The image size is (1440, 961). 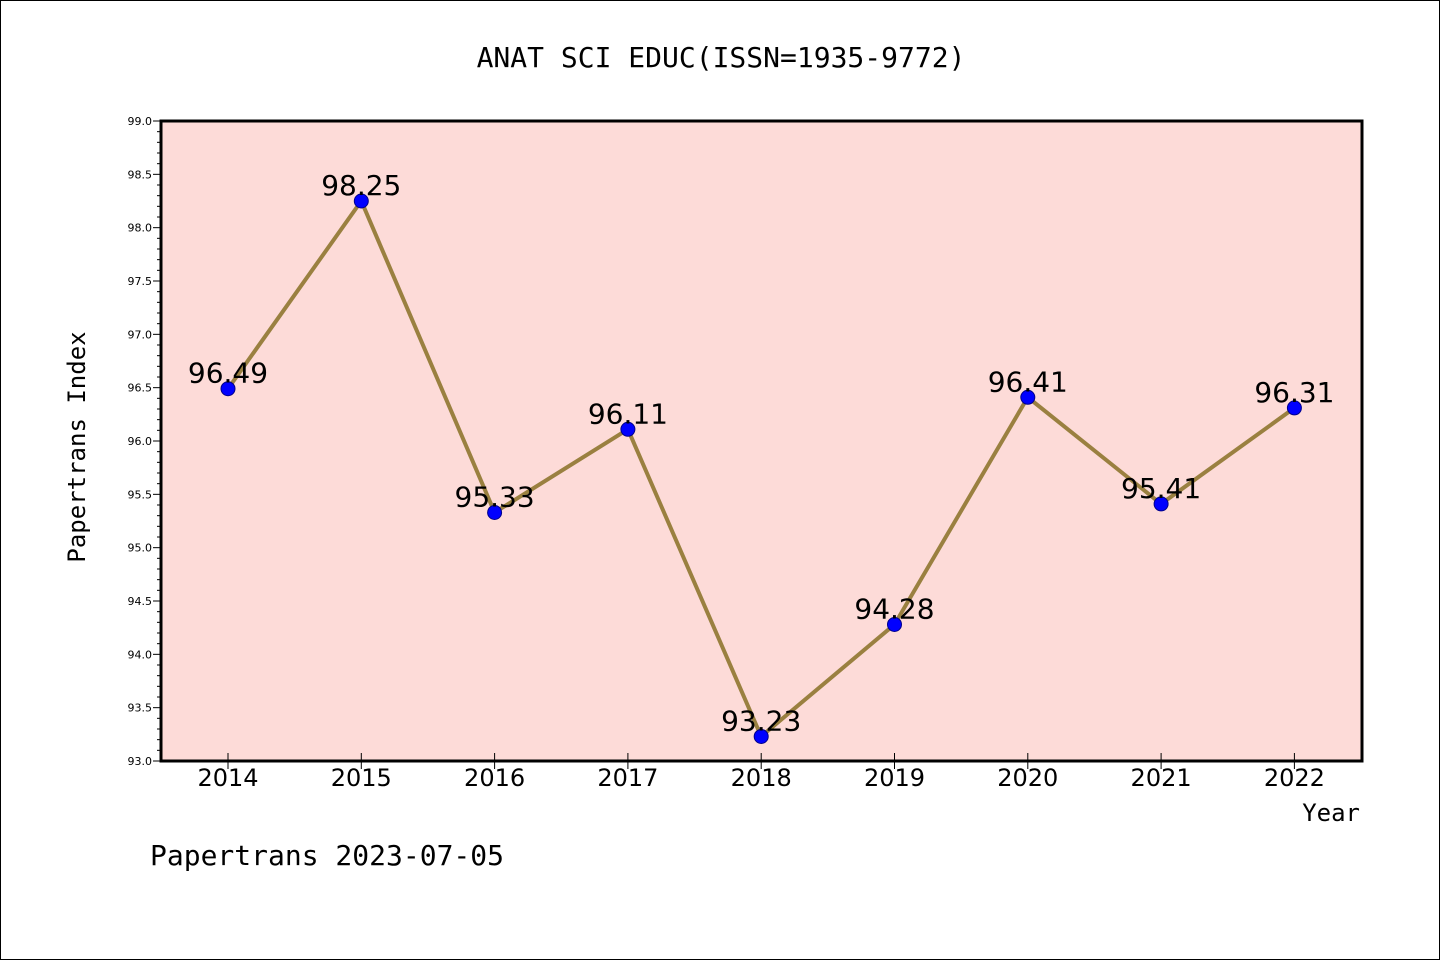 I want to click on y-tick-label: 99.0, so click(x=140, y=121).